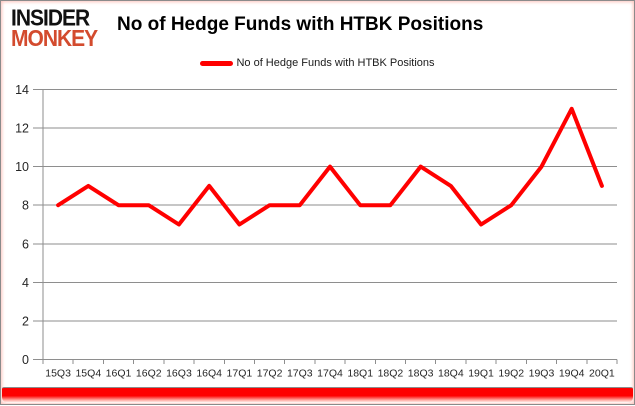  I want to click on svg-text: 4, so click(25, 283).